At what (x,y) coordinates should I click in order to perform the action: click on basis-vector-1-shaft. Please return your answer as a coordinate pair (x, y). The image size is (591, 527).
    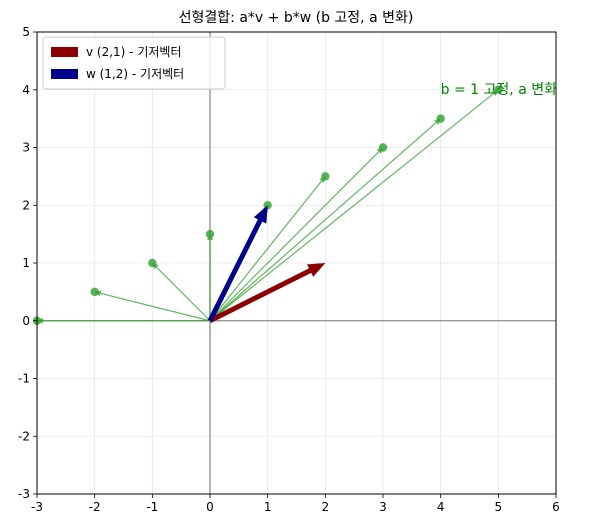
    Looking at the image, I should click on (235, 270).